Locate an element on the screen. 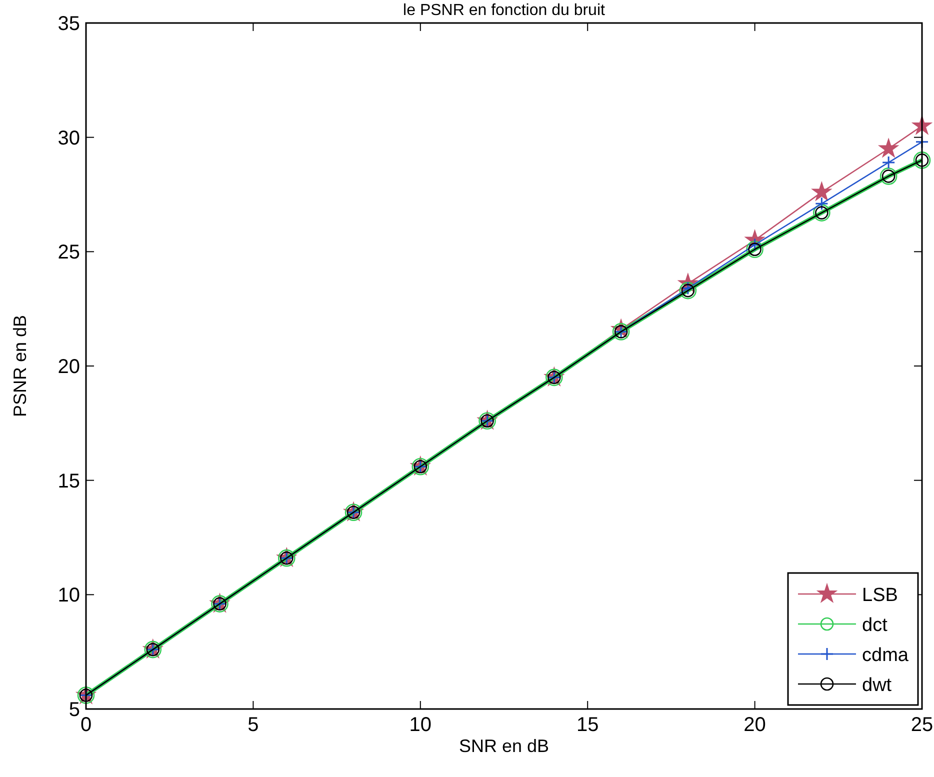  x-tick-label: 10 is located at coordinates (420, 725).